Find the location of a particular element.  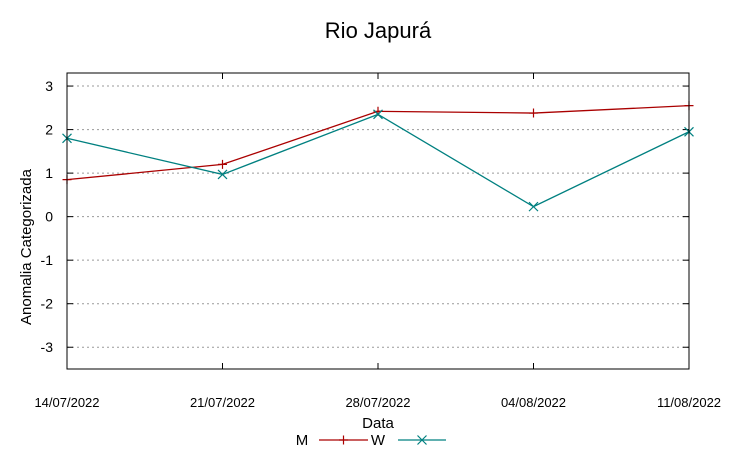

x-tick-label: 21/07/2022 is located at coordinates (222, 402).